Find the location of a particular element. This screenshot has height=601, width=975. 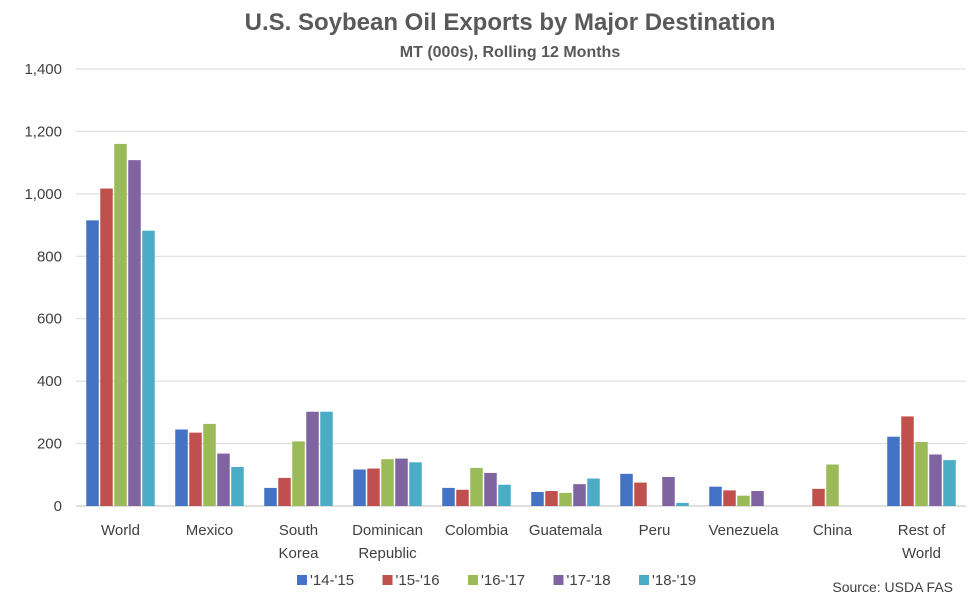

y-tick-label: 600 is located at coordinates (49, 319).